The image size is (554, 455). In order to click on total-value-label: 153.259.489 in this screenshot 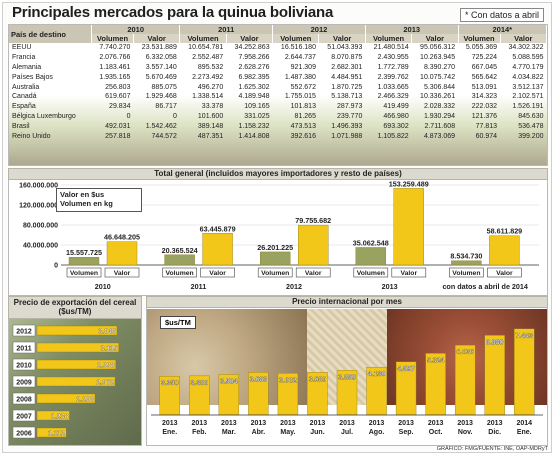, I will do `click(409, 183)`.